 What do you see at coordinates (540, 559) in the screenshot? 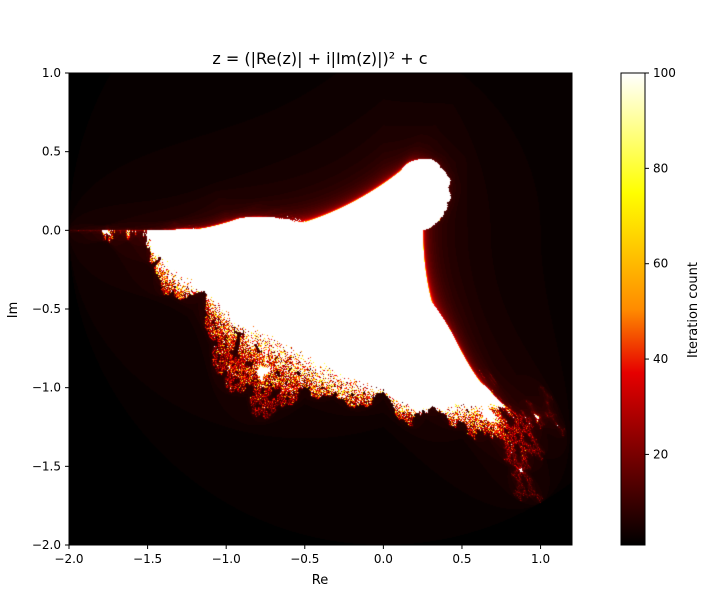
I see `x-tick-label: 1.0` at bounding box center [540, 559].